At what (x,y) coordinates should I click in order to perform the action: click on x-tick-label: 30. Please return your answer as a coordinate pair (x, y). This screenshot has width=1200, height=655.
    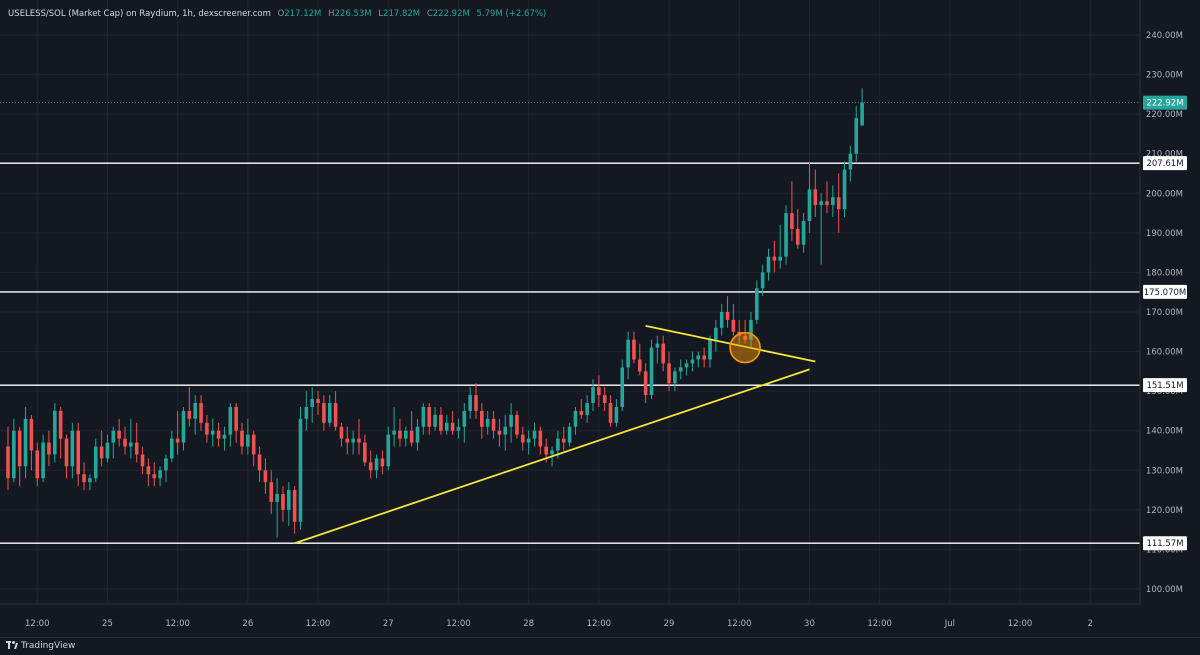
    Looking at the image, I should click on (809, 624).